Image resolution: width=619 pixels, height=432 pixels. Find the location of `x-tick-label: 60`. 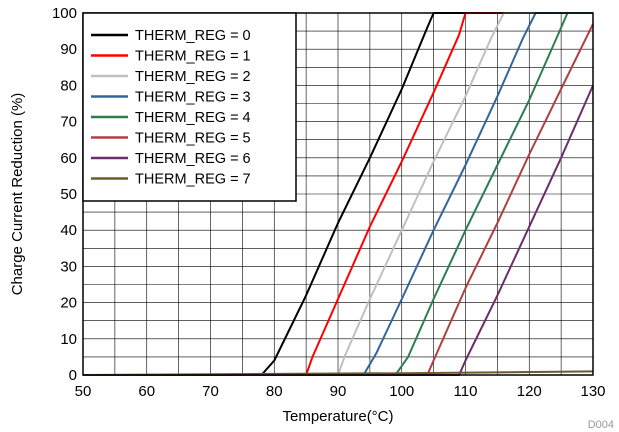

x-tick-label: 60 is located at coordinates (146, 391).